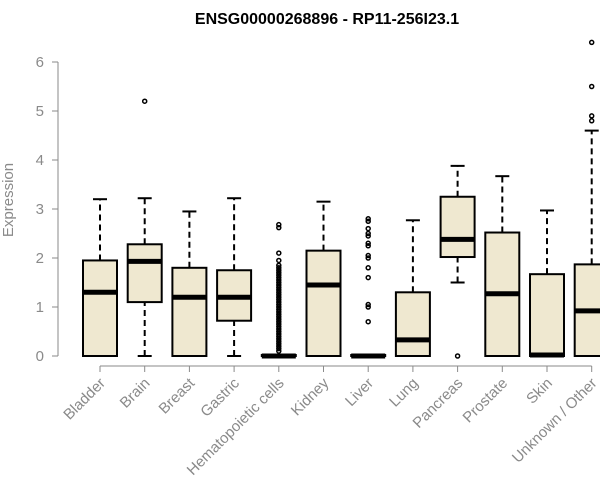  Describe the element at coordinates (40, 160) in the screenshot. I see `y-tick-label: 4` at that location.